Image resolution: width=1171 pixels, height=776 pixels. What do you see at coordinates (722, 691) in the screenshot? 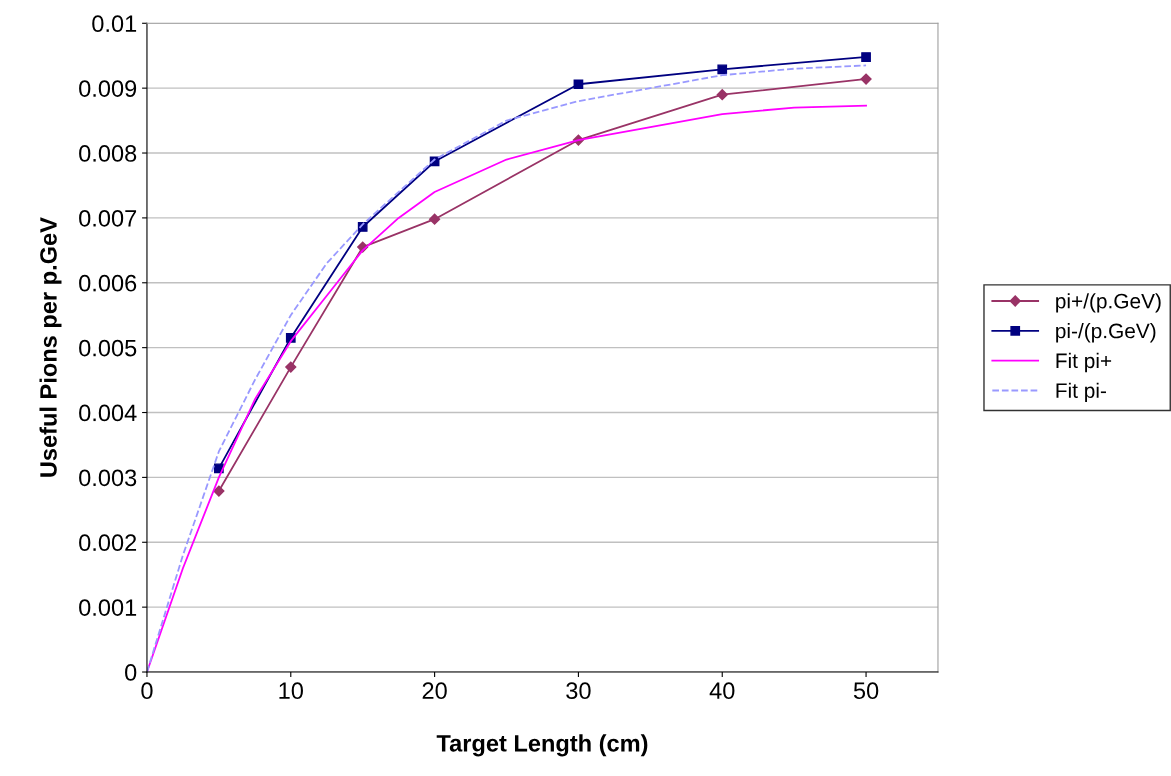
I see `x-tick-label: 40` at bounding box center [722, 691].